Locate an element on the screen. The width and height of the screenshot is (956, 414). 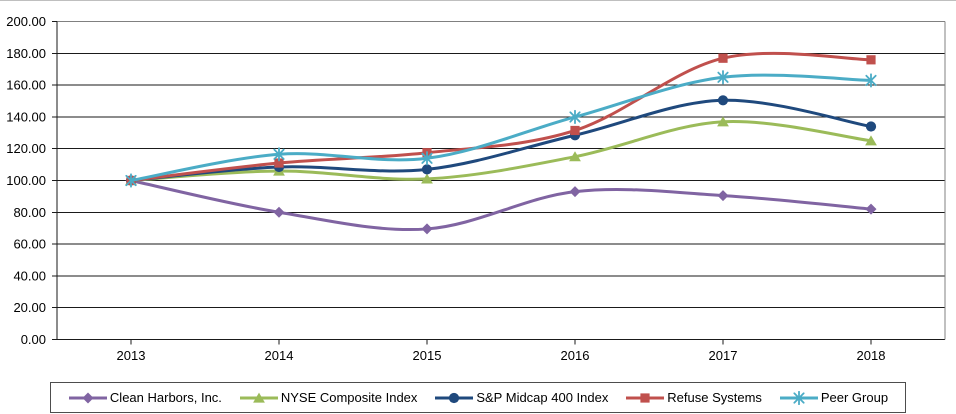
series-clean-harbors-inc is located at coordinates (501, 205).